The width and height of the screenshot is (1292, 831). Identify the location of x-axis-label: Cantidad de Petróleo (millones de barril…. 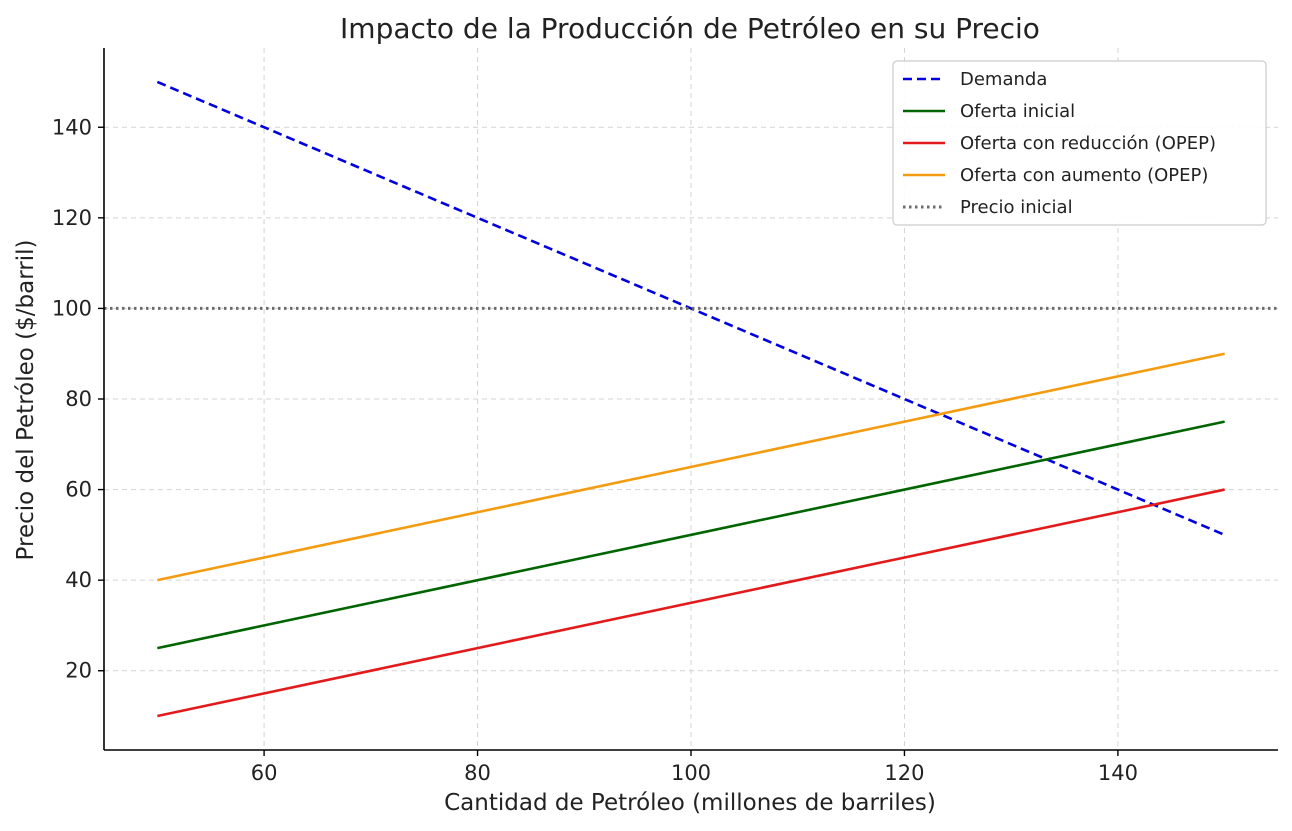
(690, 803).